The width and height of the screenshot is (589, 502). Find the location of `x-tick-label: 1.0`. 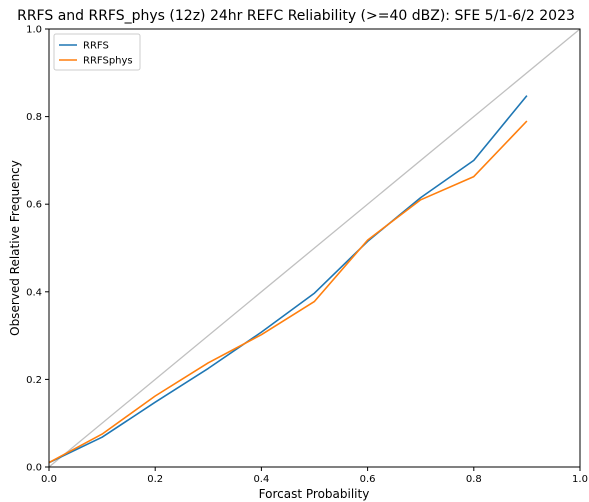

x-tick-label: 1.0 is located at coordinates (580, 479).